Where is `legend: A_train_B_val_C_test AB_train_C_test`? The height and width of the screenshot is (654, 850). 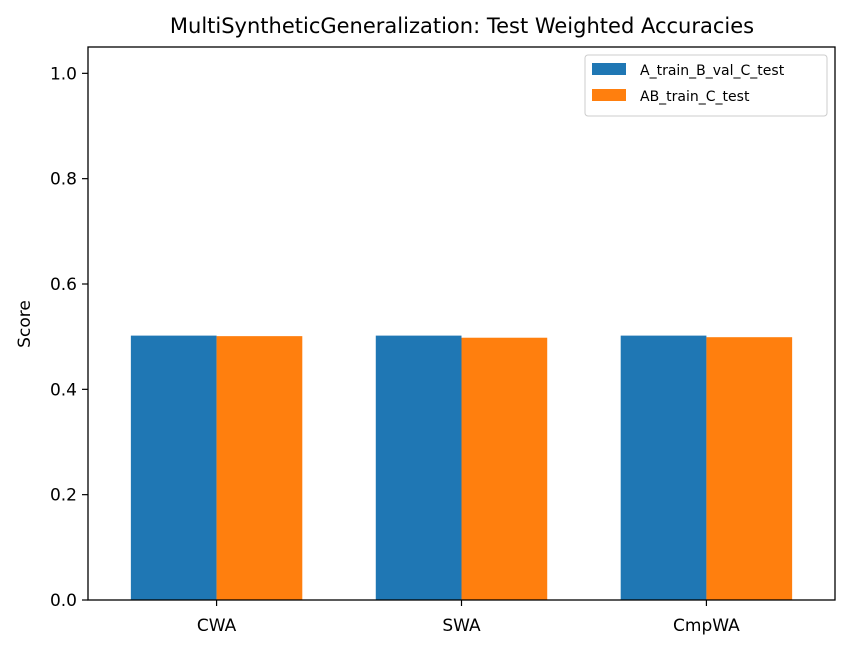
legend: A_train_B_val_C_test AB_train_C_test is located at coordinates (706, 85).